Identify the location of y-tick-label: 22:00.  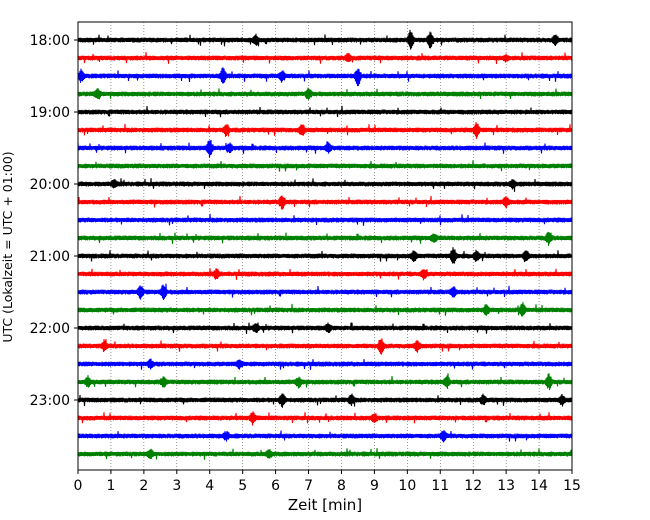
(50, 329).